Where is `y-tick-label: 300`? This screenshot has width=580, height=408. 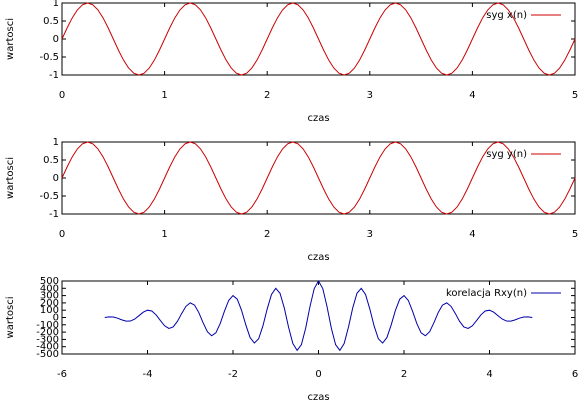
y-tick-label: 300 is located at coordinates (49, 296).